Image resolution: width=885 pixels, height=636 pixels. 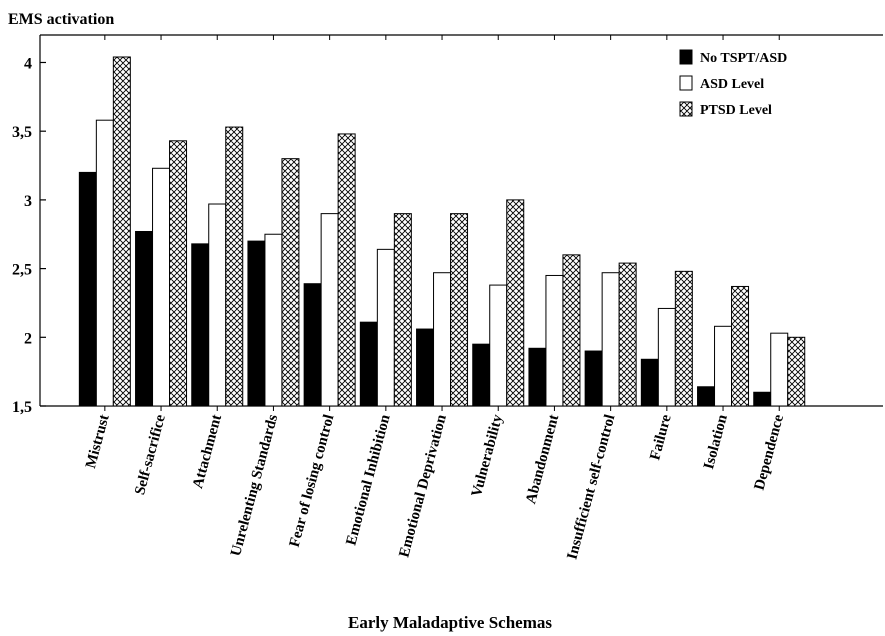 What do you see at coordinates (28, 338) in the screenshot?
I see `y-tick-label: 2` at bounding box center [28, 338].